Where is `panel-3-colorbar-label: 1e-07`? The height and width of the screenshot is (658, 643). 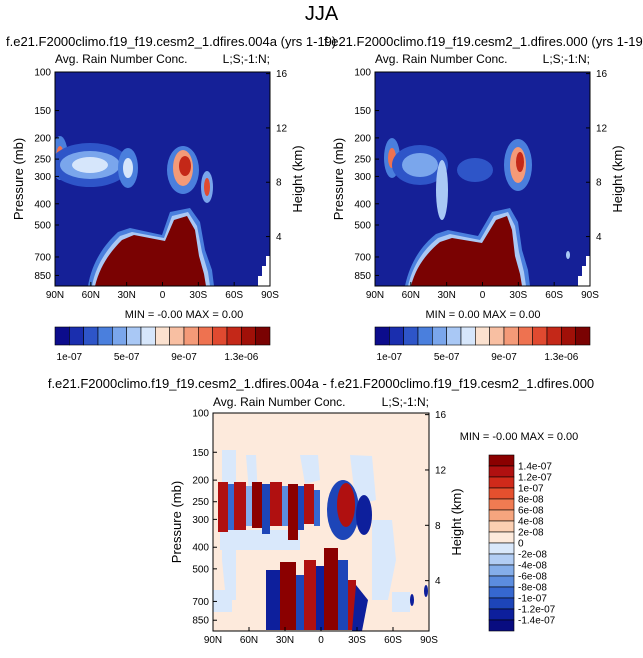
panel-3-colorbar-label: 1e-07 is located at coordinates (531, 489).